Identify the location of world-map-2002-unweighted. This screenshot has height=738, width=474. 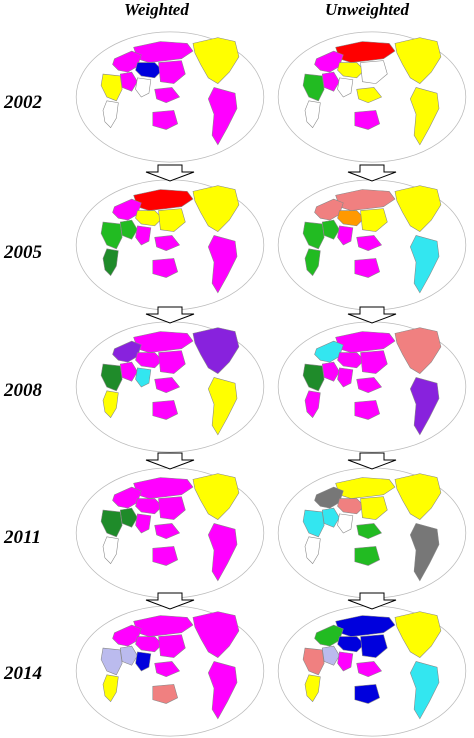
(372, 97).